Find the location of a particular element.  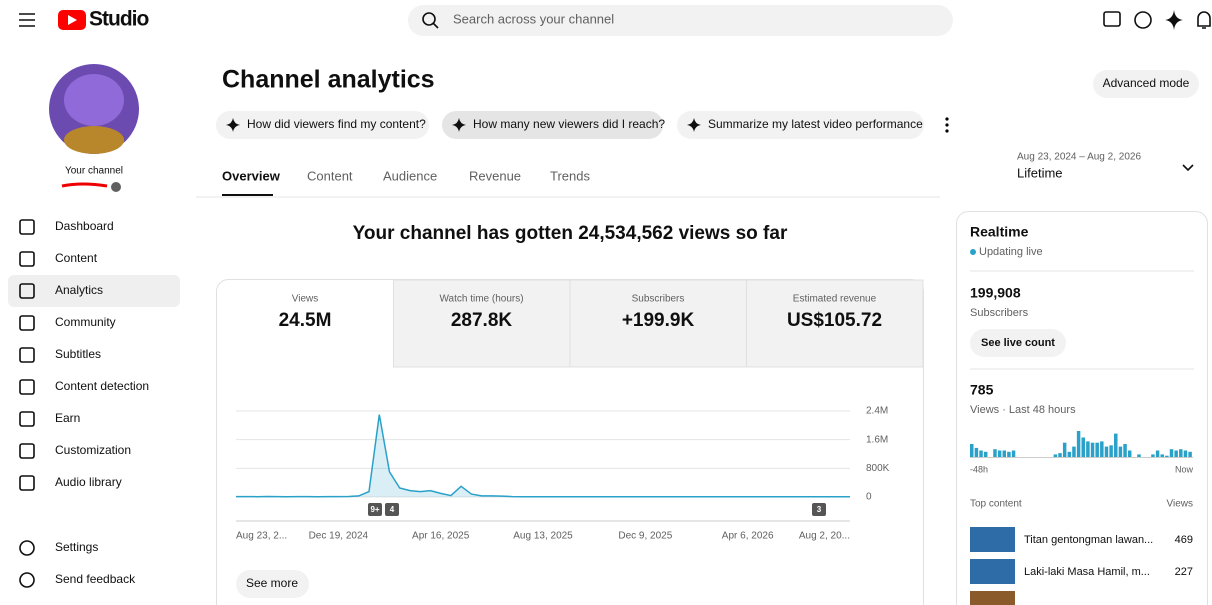

metric-value: US$105.72 is located at coordinates (834, 320).